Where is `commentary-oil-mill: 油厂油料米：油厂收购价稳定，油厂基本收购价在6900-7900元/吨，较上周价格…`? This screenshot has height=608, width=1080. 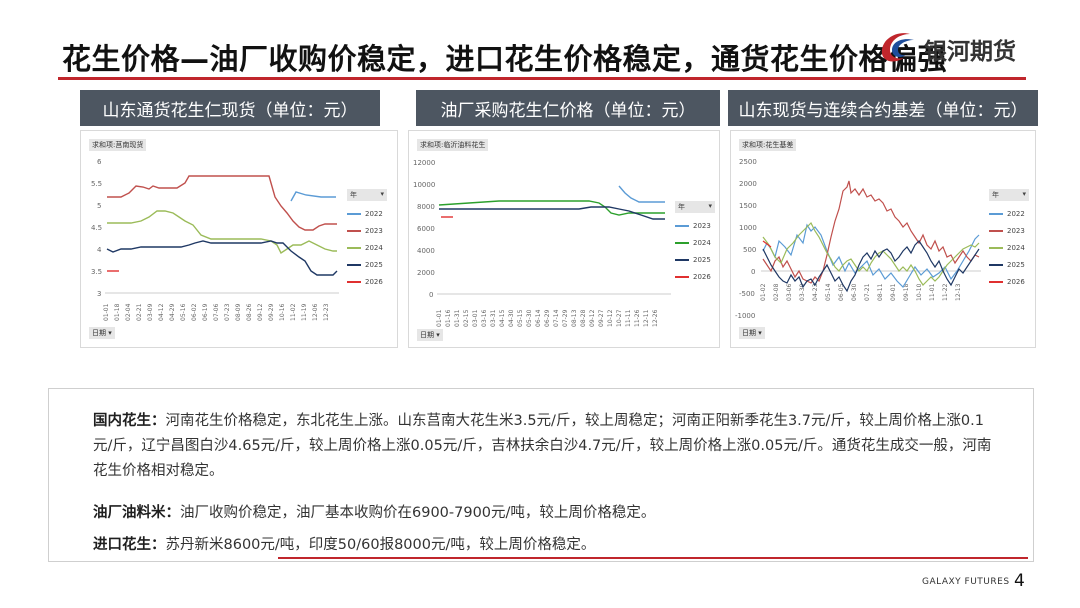 commentary-oil-mill: 油厂油料米：油厂收购价稳定，油厂基本收购价在6900-7900元/吨，较上周价格… is located at coordinates (548, 513).